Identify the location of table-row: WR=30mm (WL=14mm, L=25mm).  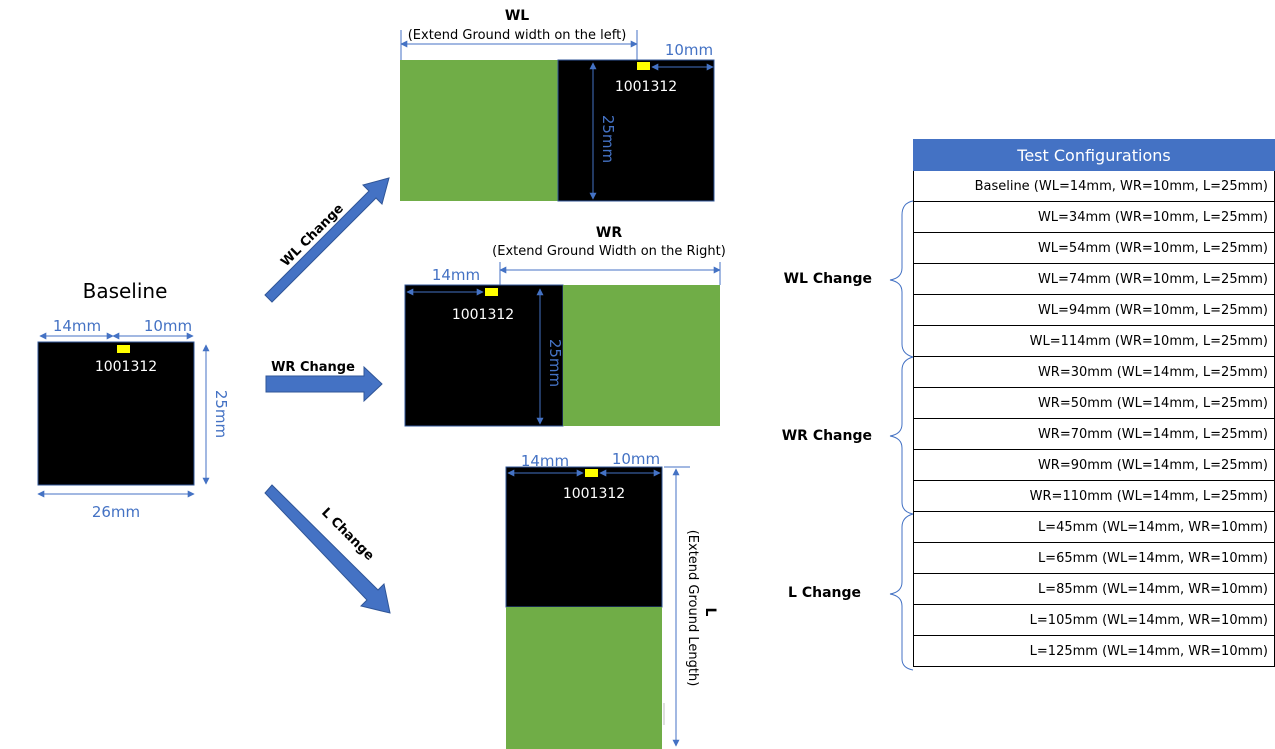
(1094, 372).